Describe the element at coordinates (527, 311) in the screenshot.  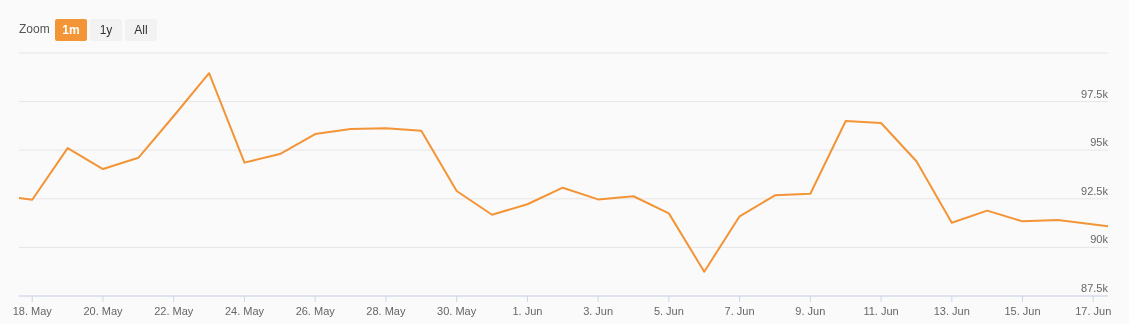
I see `x-tick-label: 1. Jun` at that location.